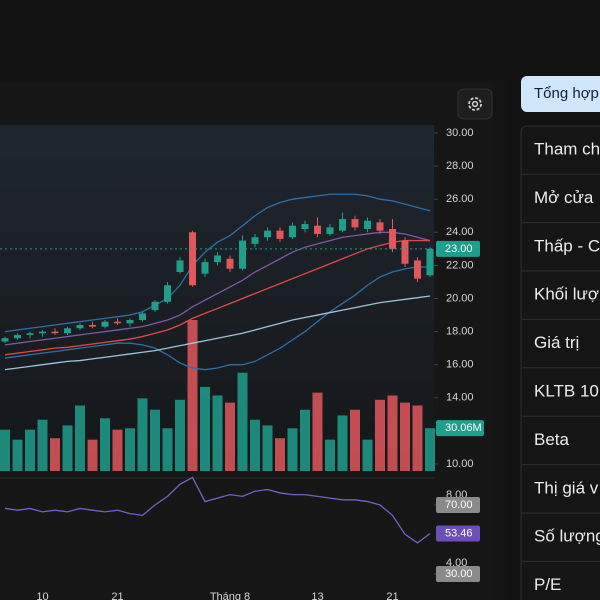 The width and height of the screenshot is (600, 600). What do you see at coordinates (460, 133) in the screenshot?
I see `y-tick-label: 30.00` at bounding box center [460, 133].